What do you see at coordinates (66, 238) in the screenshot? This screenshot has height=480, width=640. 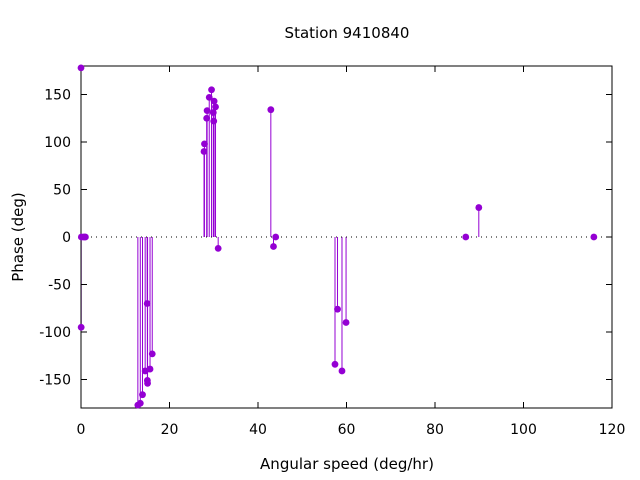 I see `y-tick-label: 0` at bounding box center [66, 238].